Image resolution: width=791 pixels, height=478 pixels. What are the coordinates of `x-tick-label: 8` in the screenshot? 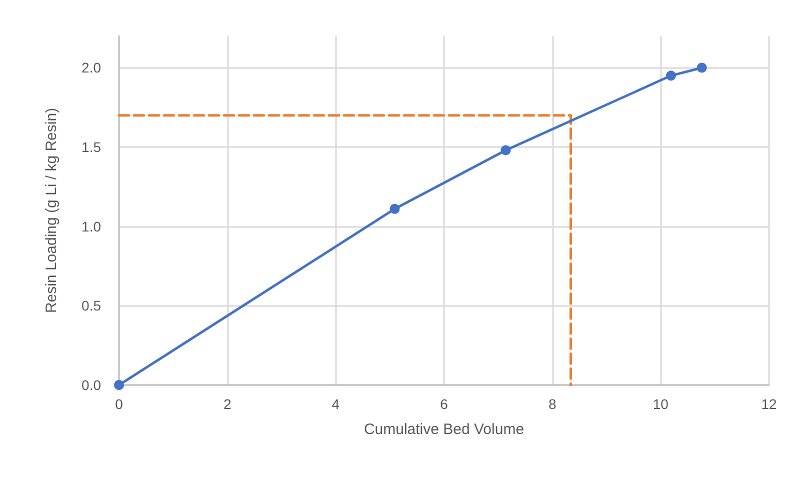 It's located at (552, 404).